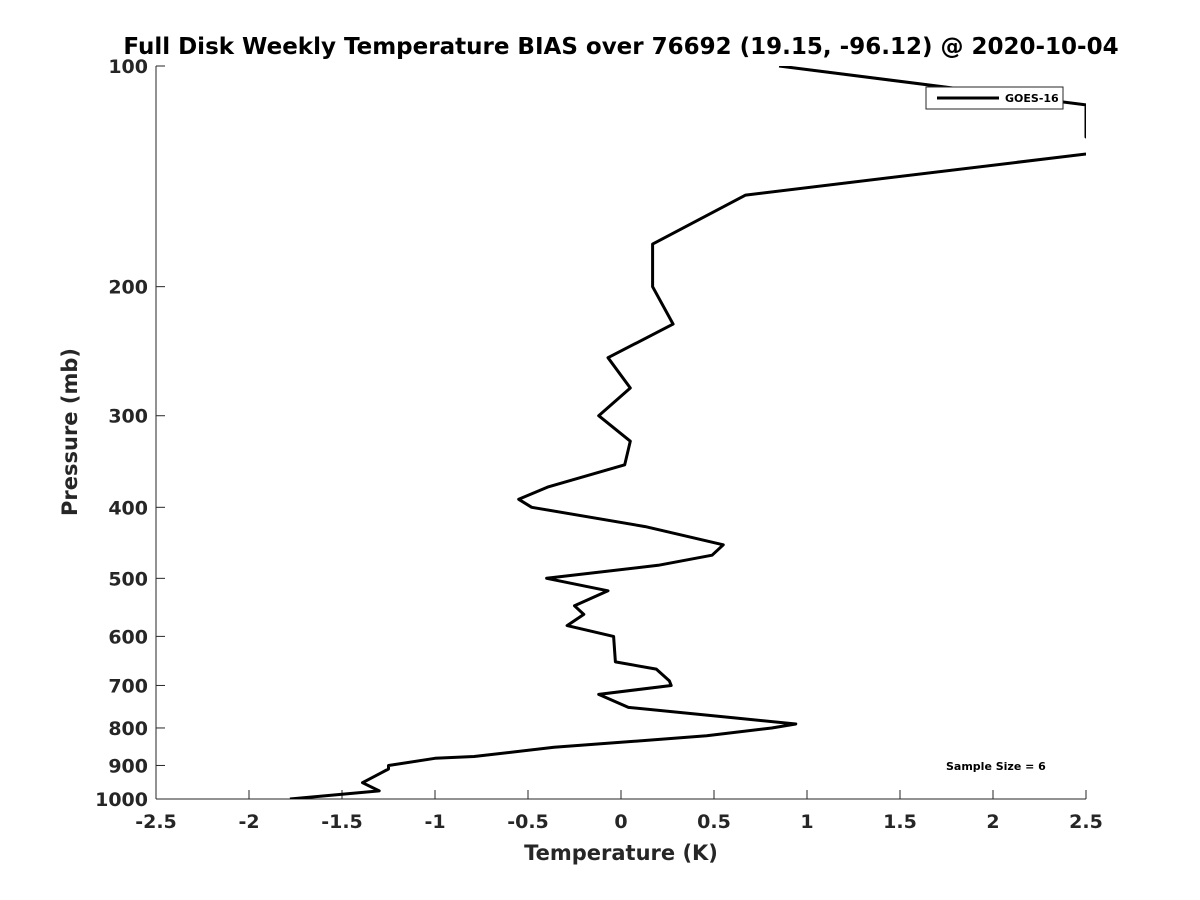  Describe the element at coordinates (620, 822) in the screenshot. I see `x-tick-label: 0` at that location.